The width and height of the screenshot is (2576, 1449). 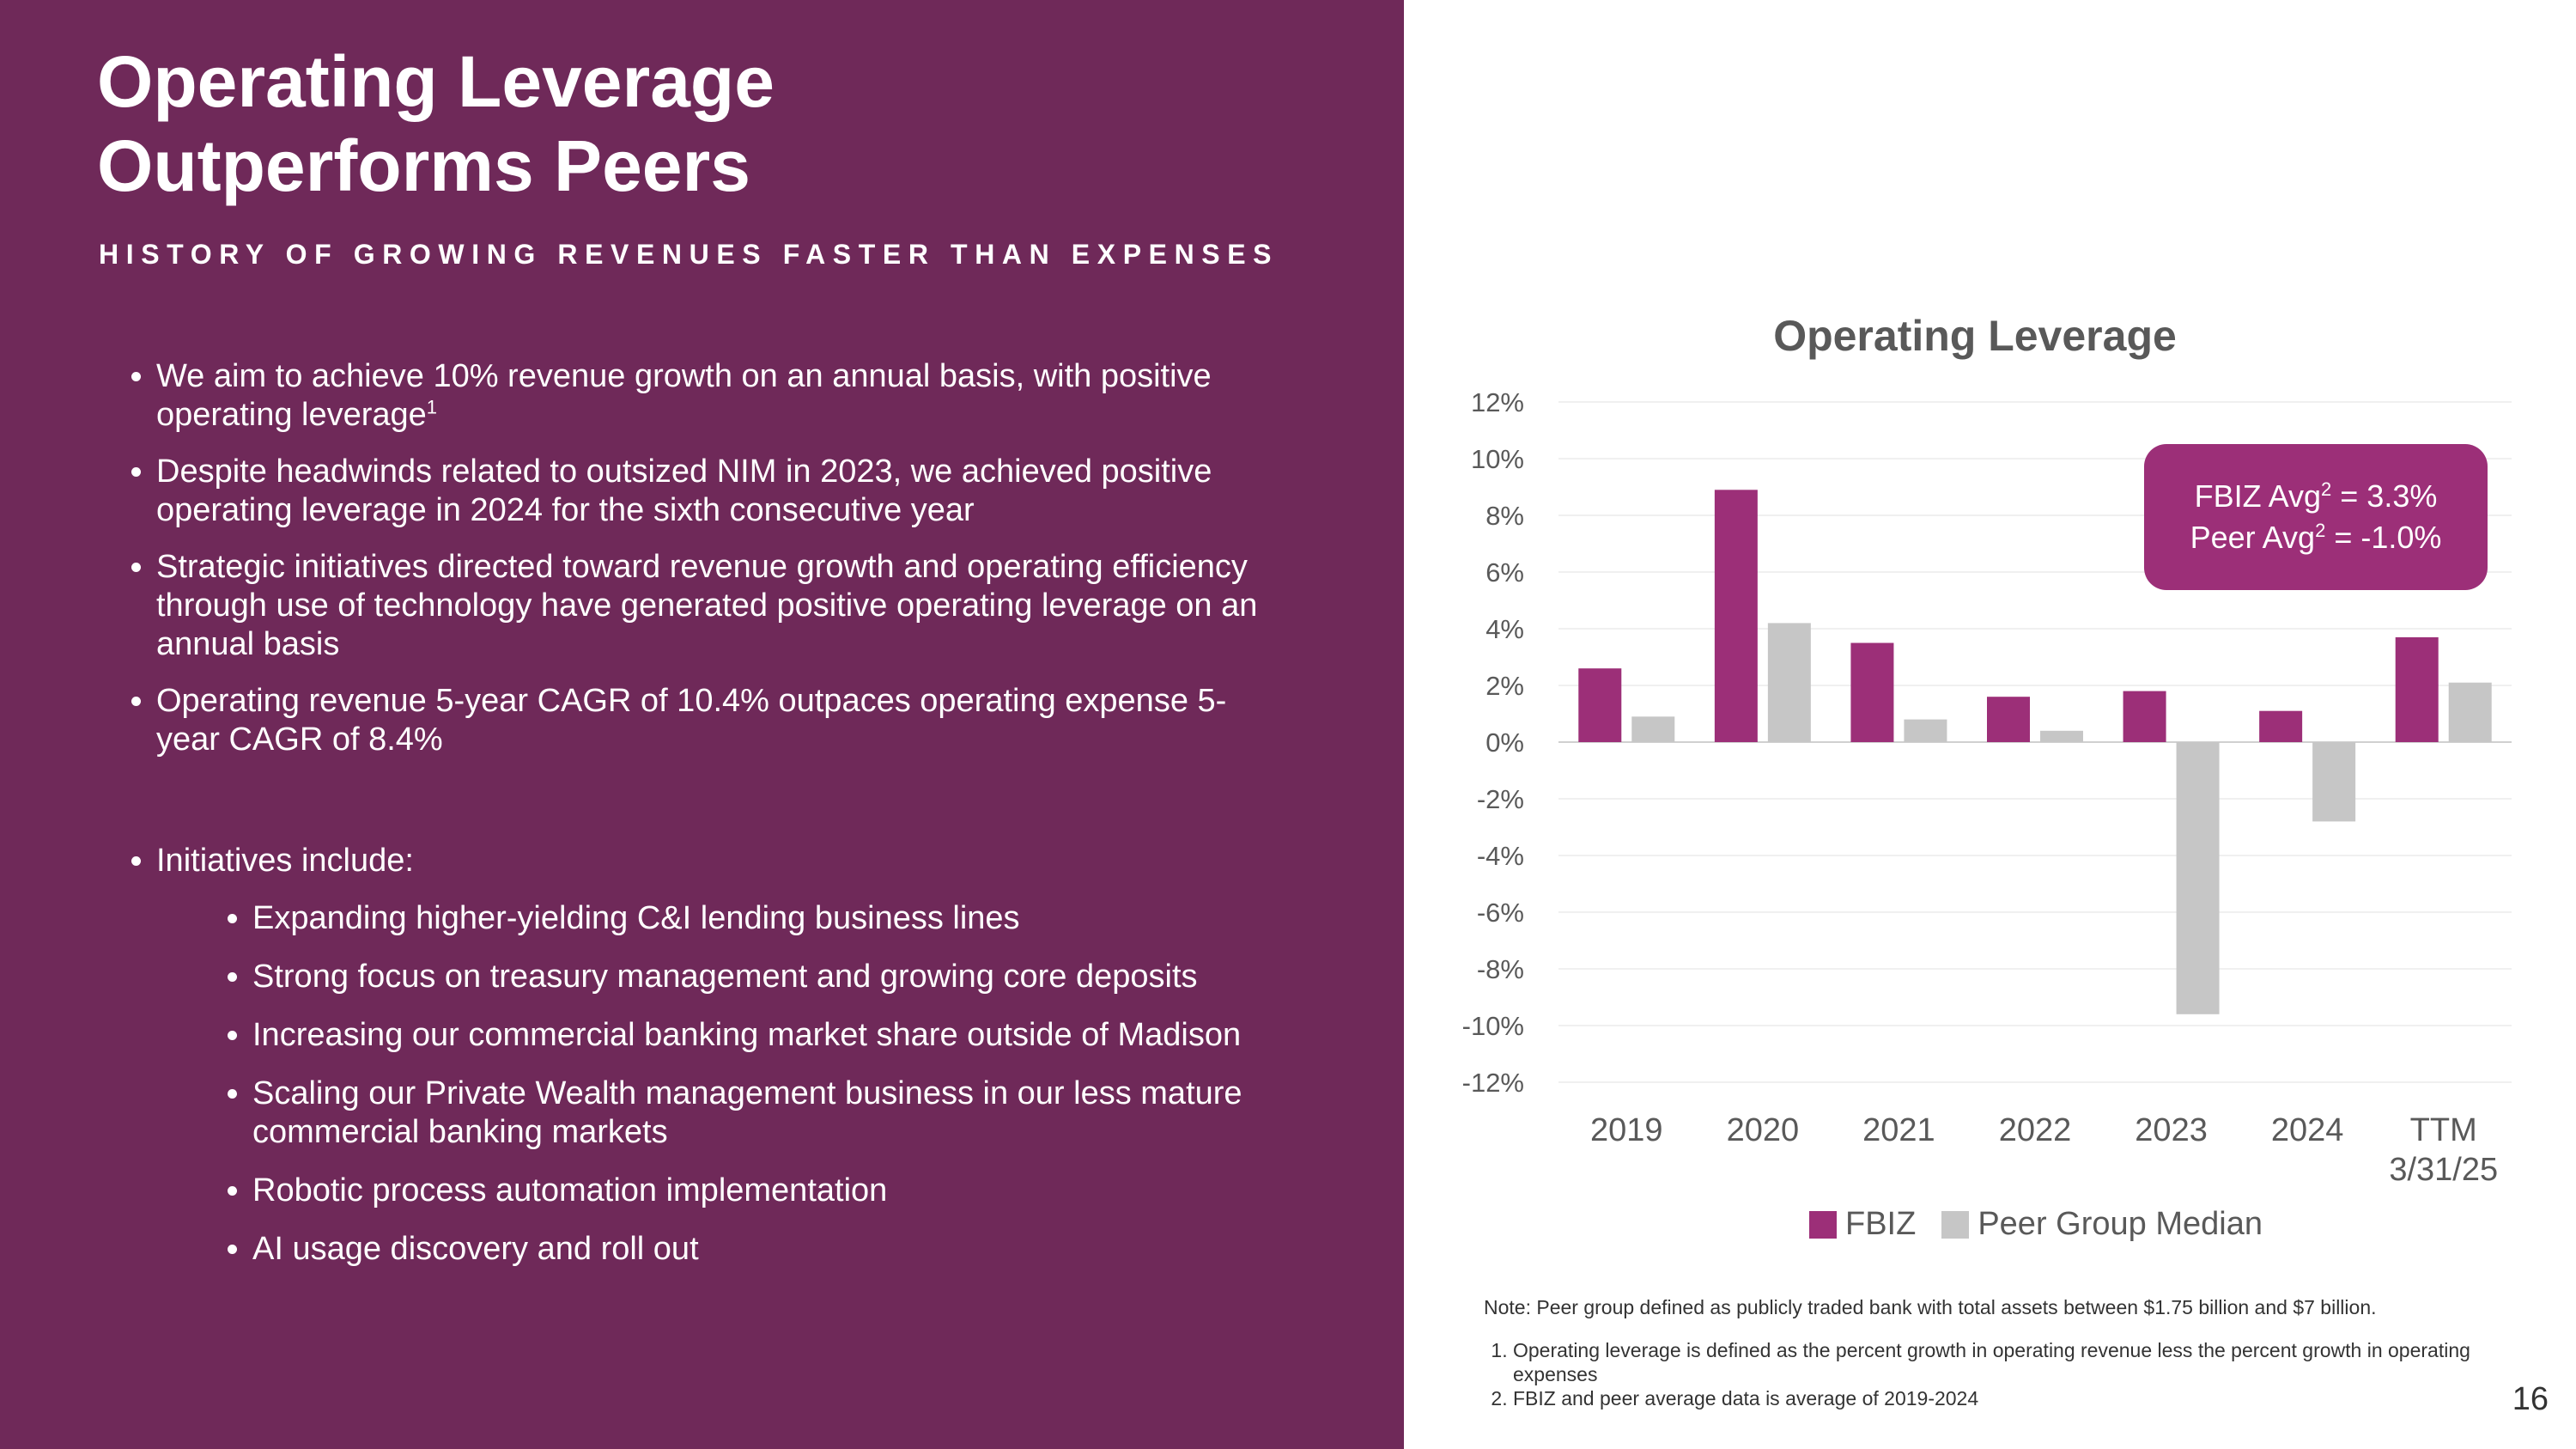 What do you see at coordinates (2035, 1130) in the screenshot?
I see `x-tick-label: 2022` at bounding box center [2035, 1130].